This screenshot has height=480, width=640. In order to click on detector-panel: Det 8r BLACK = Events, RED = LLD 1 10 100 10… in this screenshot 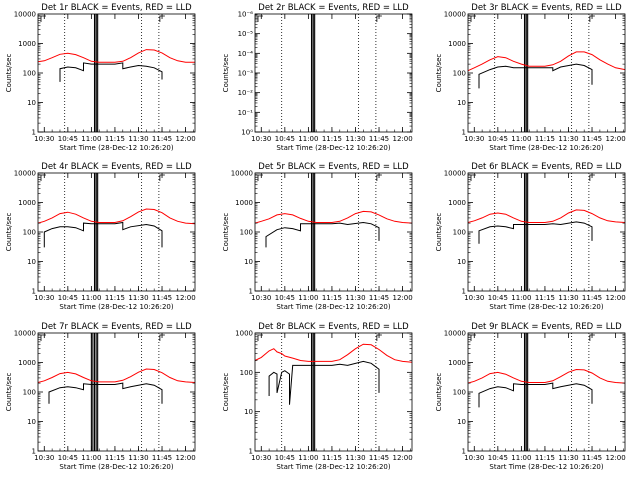, I will do `click(317, 396)`.